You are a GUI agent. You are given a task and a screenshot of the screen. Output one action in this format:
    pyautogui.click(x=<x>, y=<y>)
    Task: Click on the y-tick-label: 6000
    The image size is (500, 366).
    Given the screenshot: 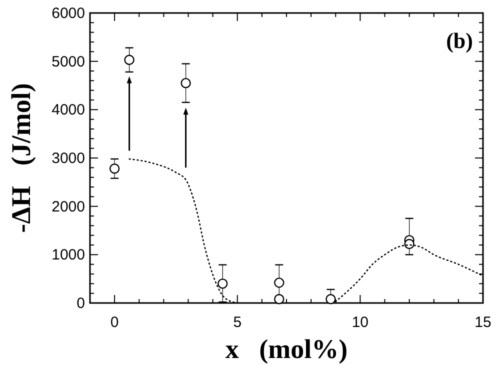 What is the action you would take?
    pyautogui.click(x=68, y=13)
    